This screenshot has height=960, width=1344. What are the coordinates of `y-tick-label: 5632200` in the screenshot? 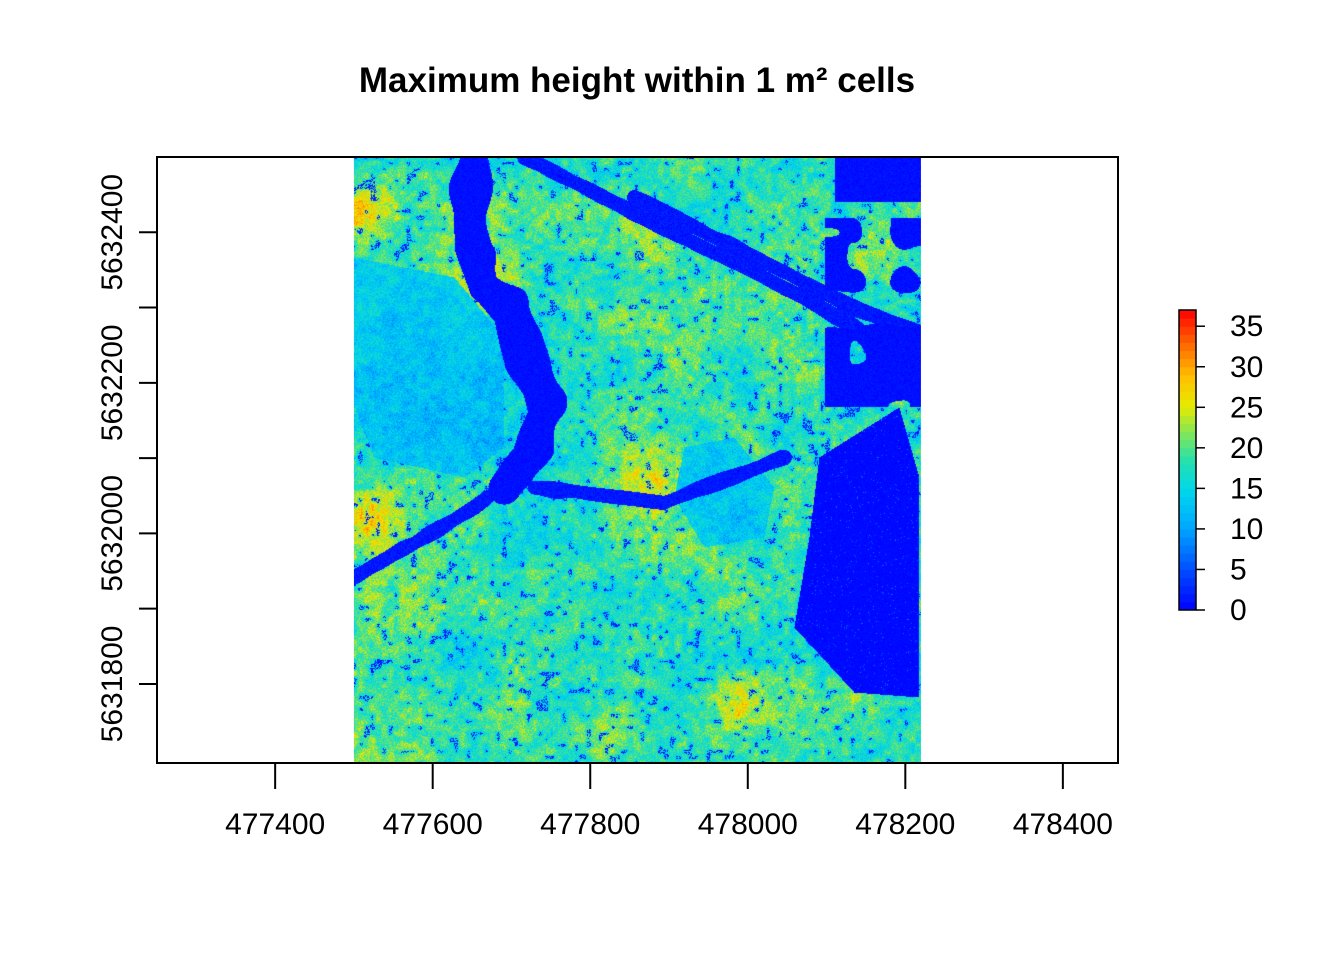 It's located at (112, 382).